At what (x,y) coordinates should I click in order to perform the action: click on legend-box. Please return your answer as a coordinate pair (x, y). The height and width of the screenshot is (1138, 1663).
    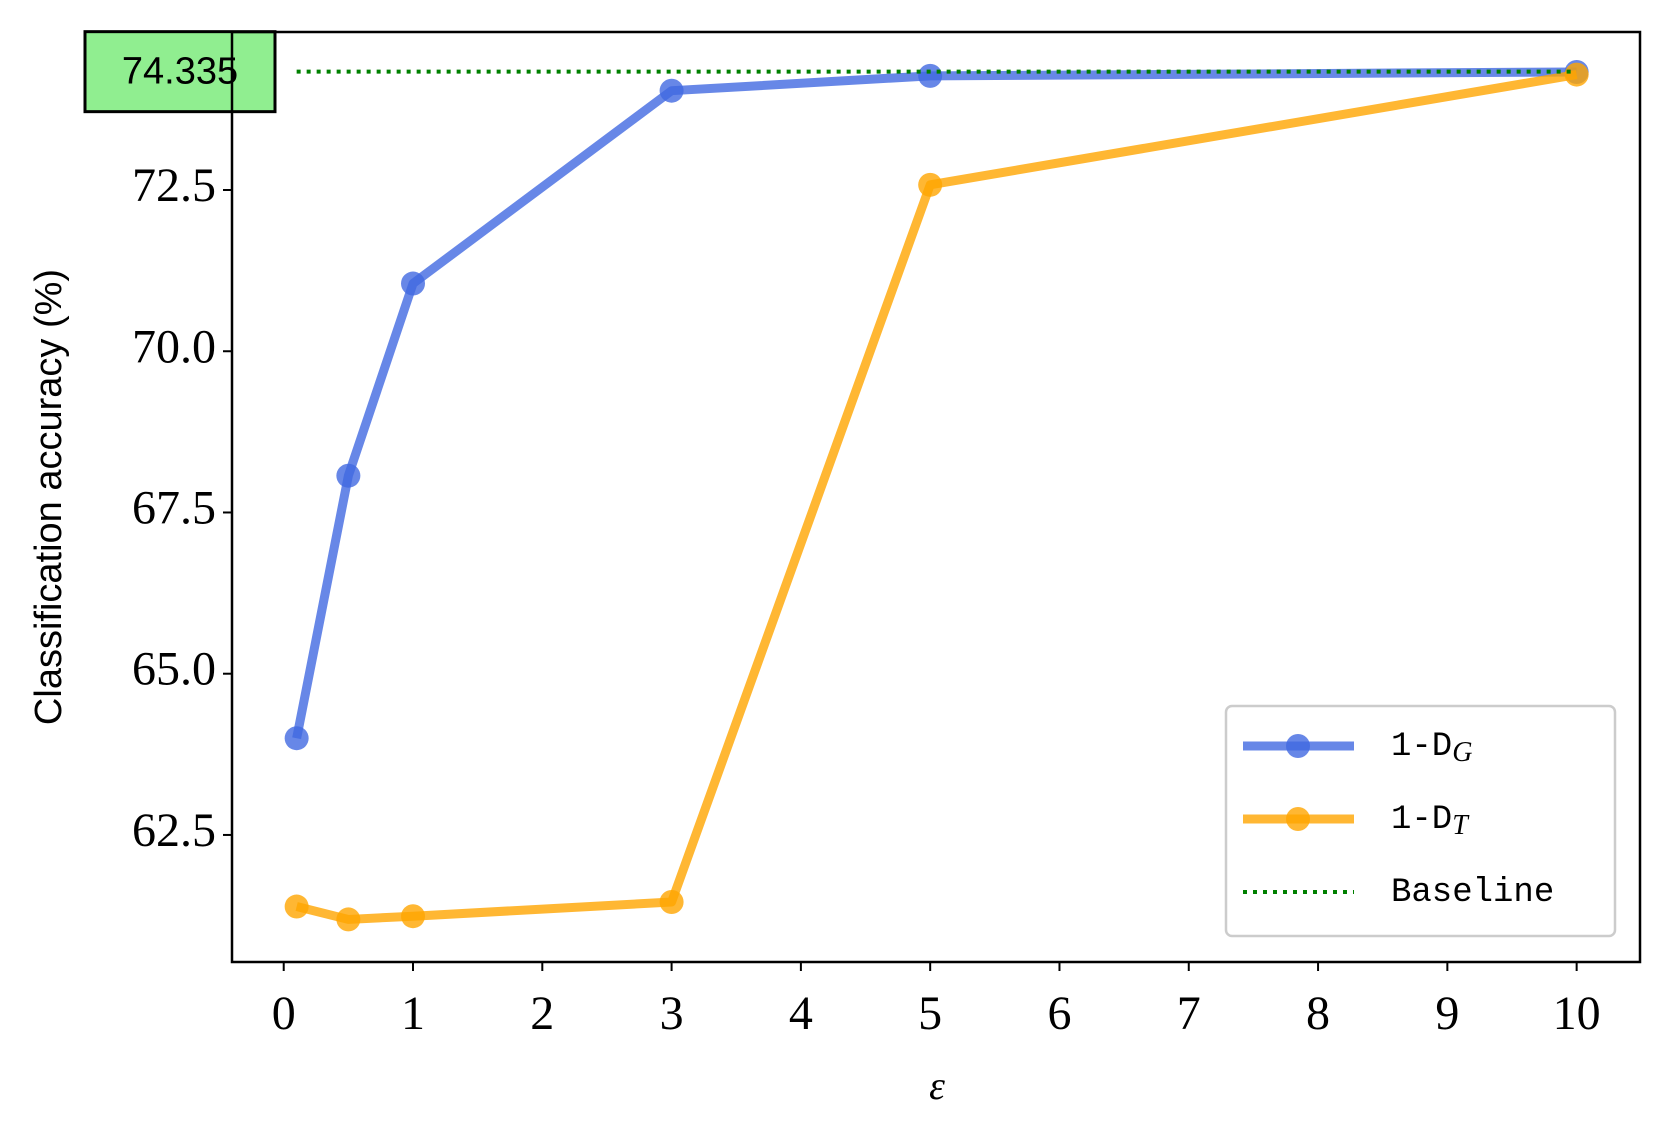
    Looking at the image, I should click on (1420, 821).